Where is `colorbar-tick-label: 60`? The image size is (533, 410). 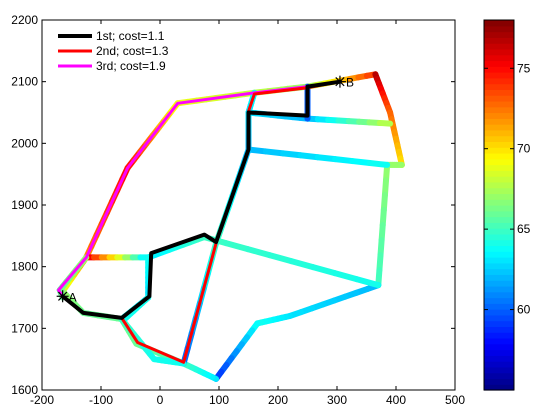
colorbar-tick-label: 60 is located at coordinates (524, 310).